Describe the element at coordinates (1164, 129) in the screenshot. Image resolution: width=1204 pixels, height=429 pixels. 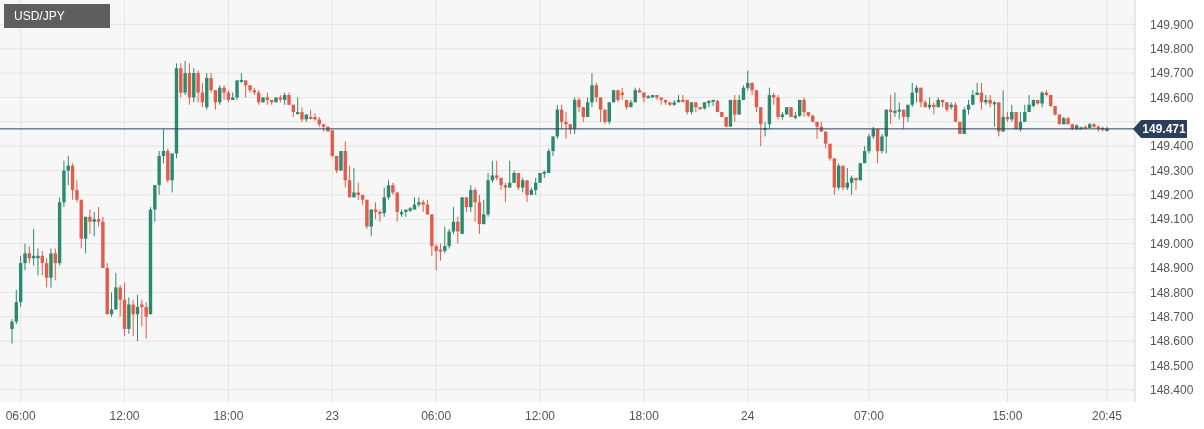
I see `ref-line-label: 149.471` at that location.